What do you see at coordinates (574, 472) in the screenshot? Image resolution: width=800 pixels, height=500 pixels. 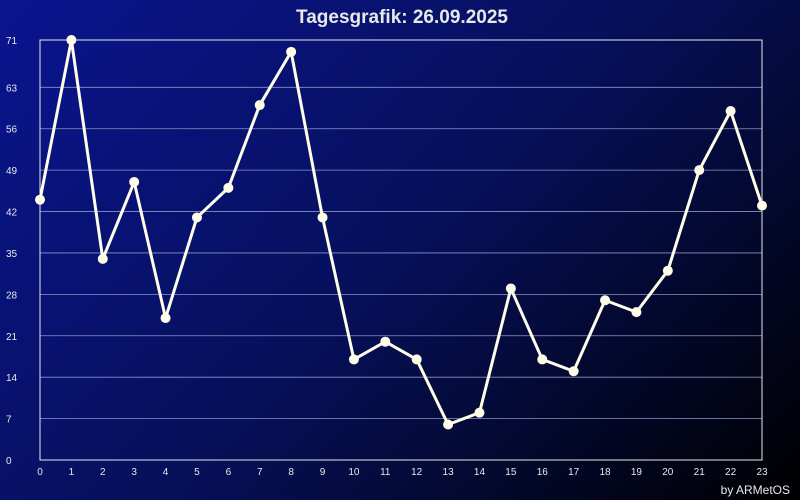 I see `x-tick-label: 17` at bounding box center [574, 472].